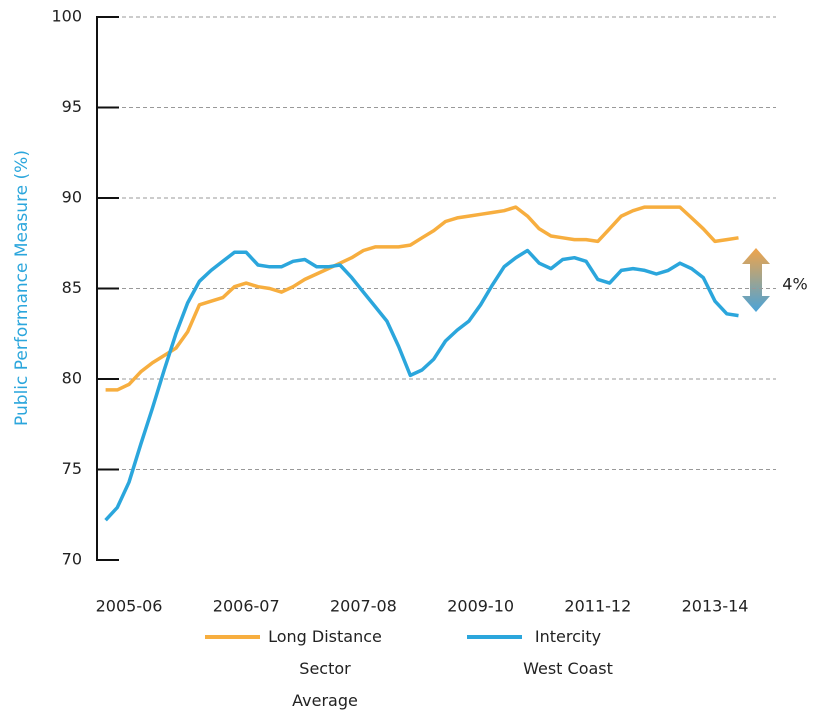  Describe the element at coordinates (246, 606) in the screenshot. I see `x-tick-label: 2006-07` at that location.